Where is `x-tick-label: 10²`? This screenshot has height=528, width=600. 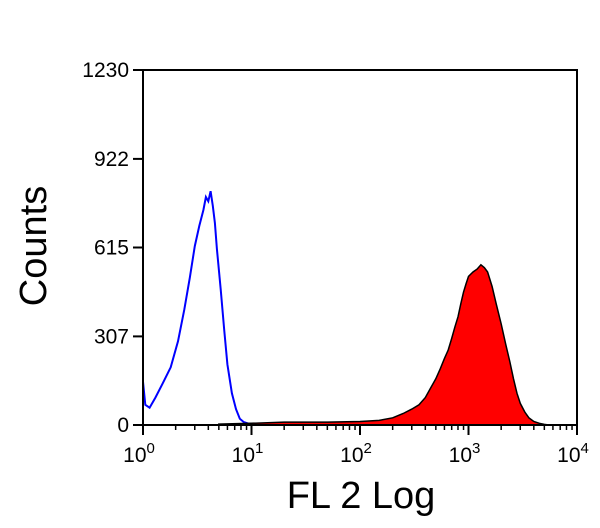
x-tick-label: 10² is located at coordinates (356, 453).